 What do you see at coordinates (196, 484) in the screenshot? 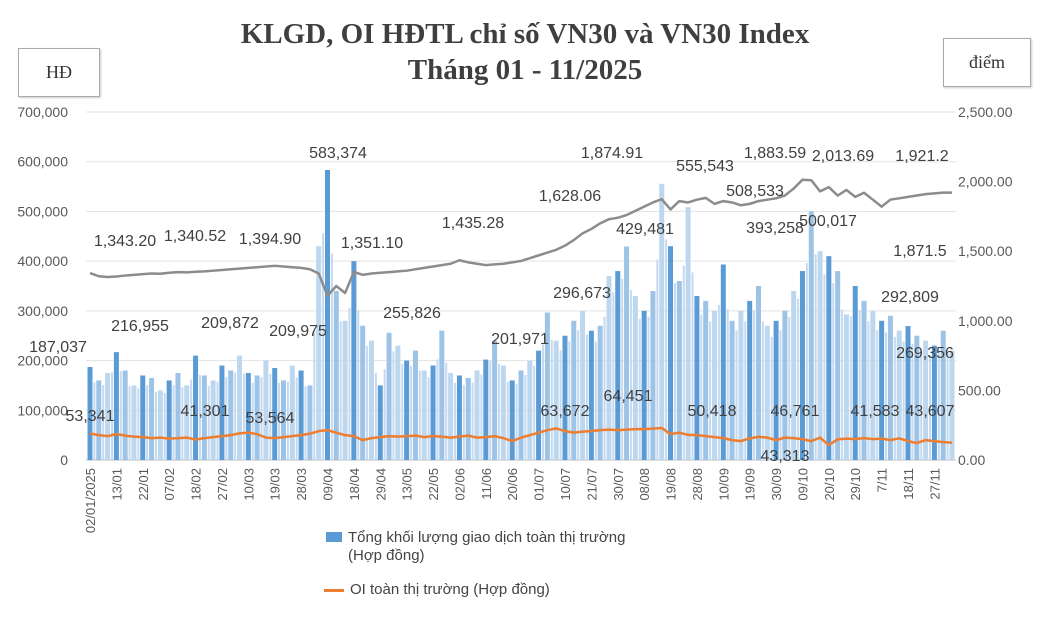
I see `x-tick-label: 18/02` at bounding box center [196, 484].